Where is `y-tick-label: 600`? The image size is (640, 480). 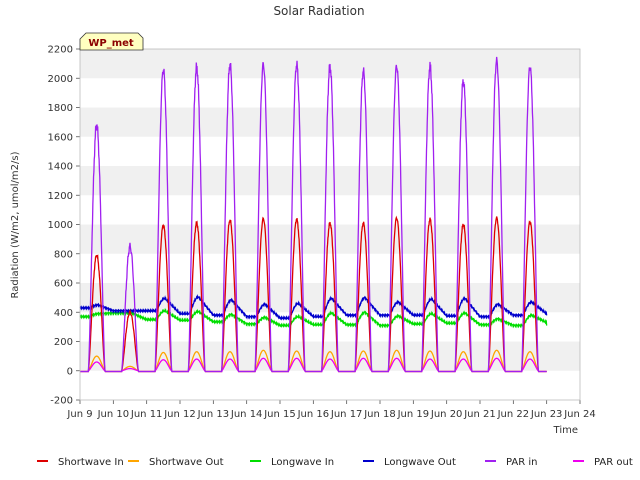
y-tick-label: 600 is located at coordinates (63, 284).